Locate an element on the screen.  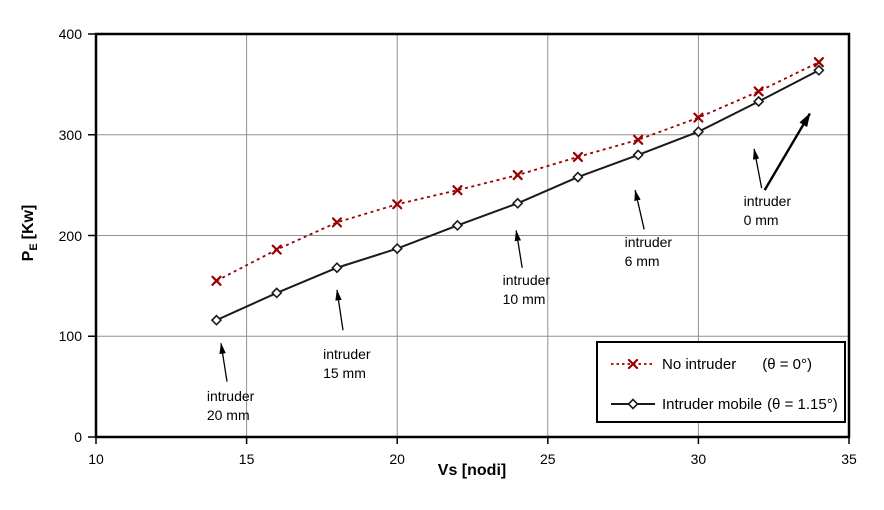
y-axis-symbol: P is located at coordinates (28, 256).